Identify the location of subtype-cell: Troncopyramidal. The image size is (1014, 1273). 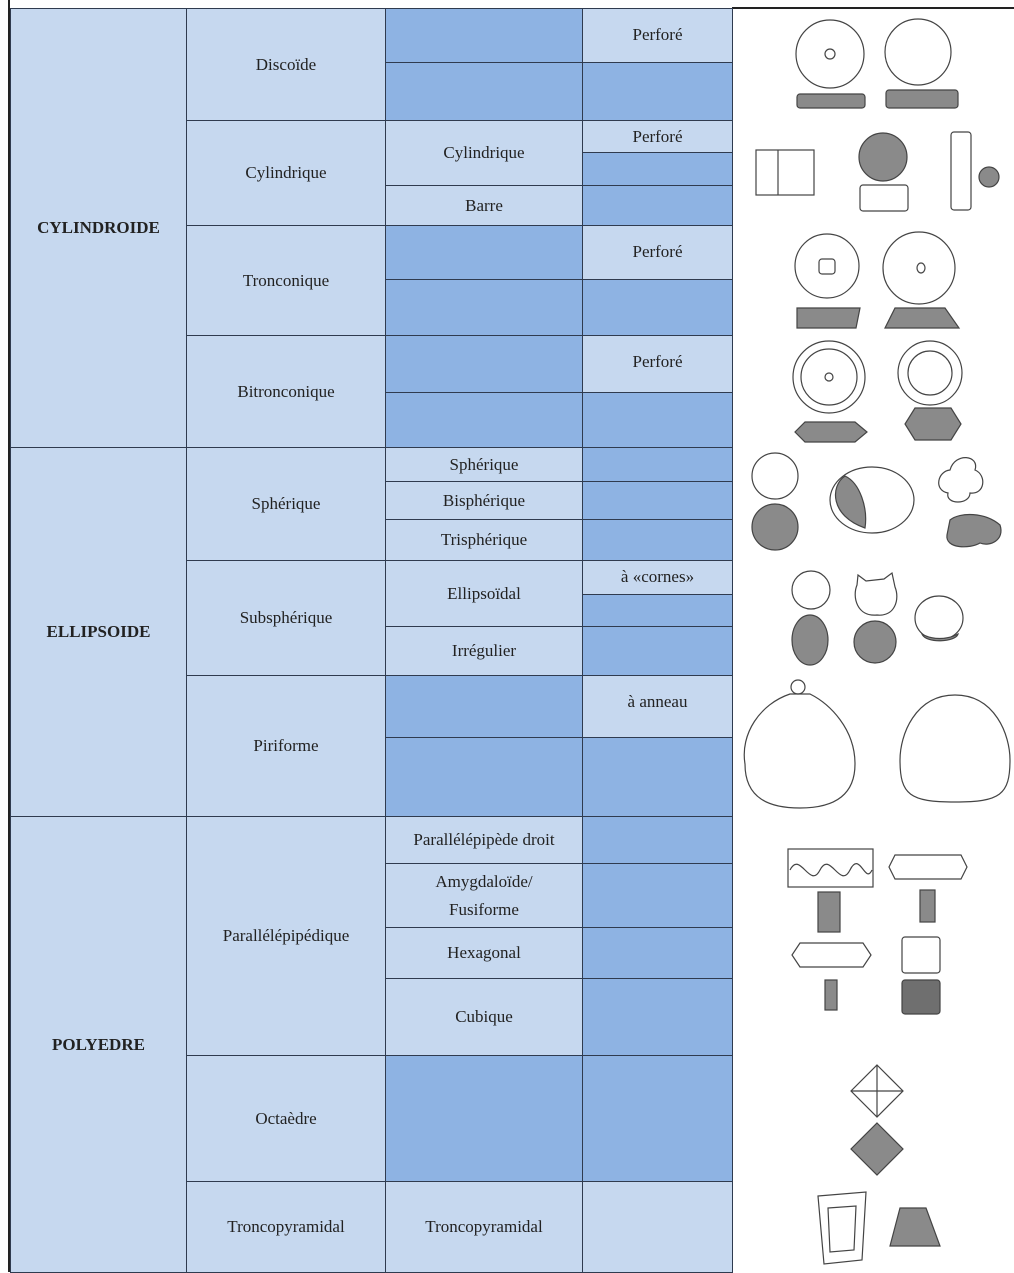
(484, 1227).